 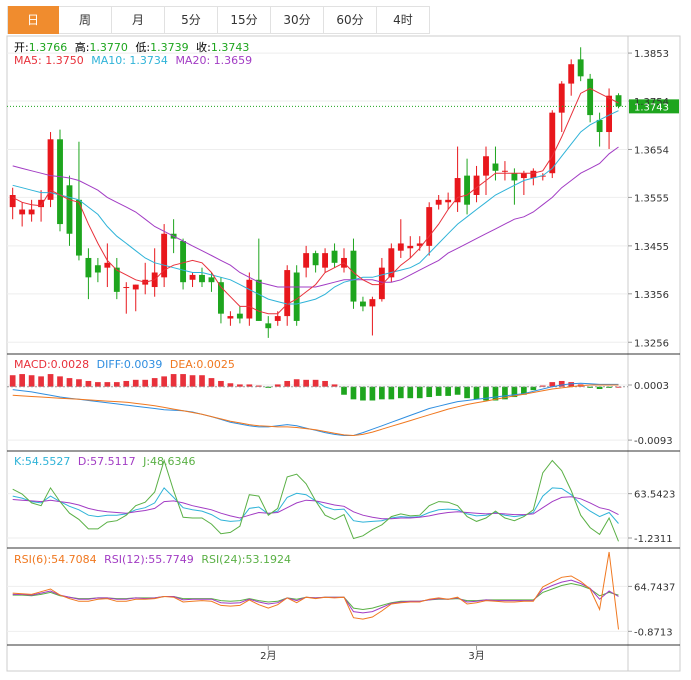 I want to click on price-legend-row2: MA5: 1.3750 MA10: 1.3734 MA20: 1.3659, so click(x=135, y=60).